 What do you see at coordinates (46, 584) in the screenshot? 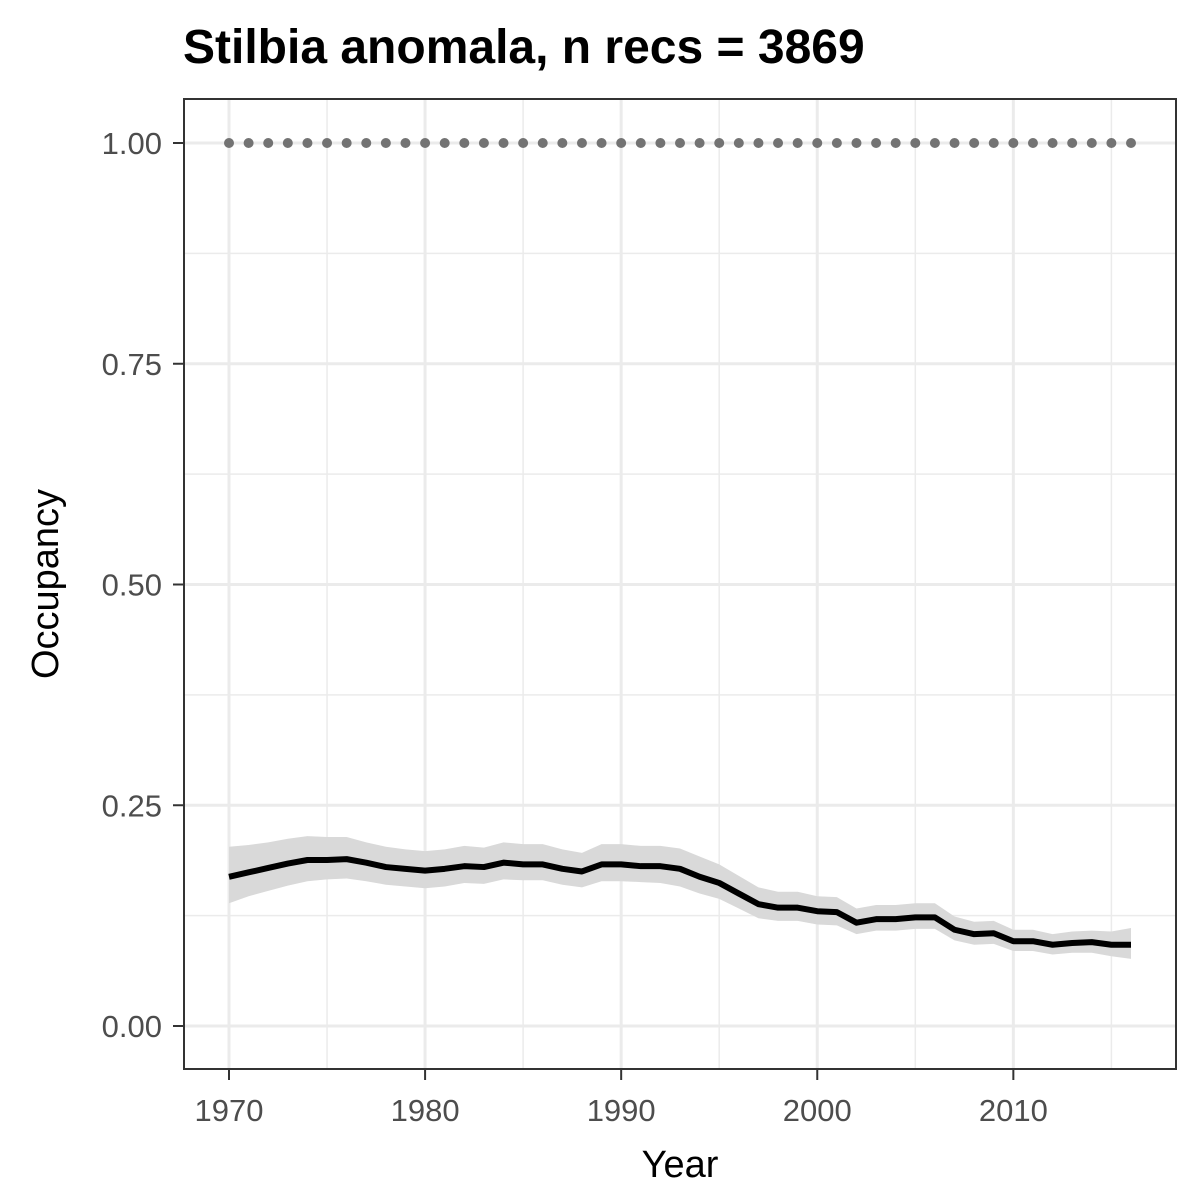
I see `y-axis-title: Occupancy` at bounding box center [46, 584].